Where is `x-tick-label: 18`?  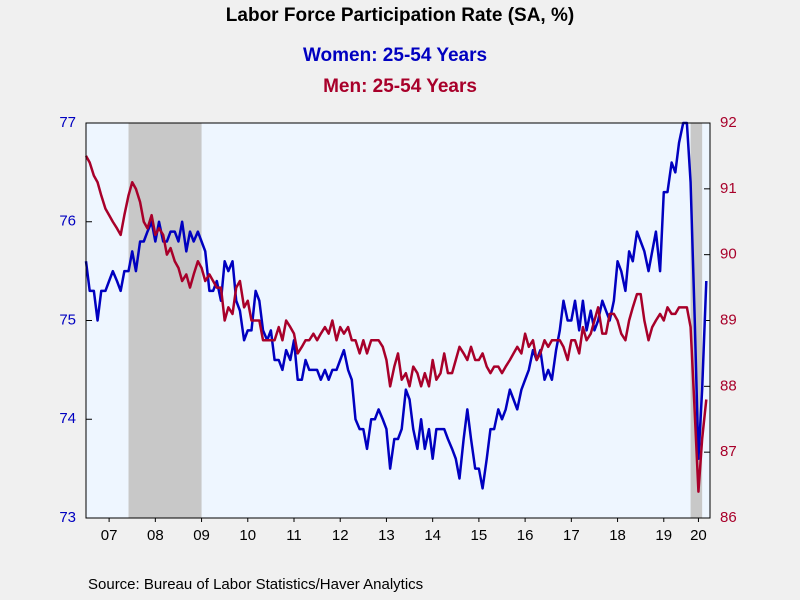
x-tick-label: 18 is located at coordinates (617, 535).